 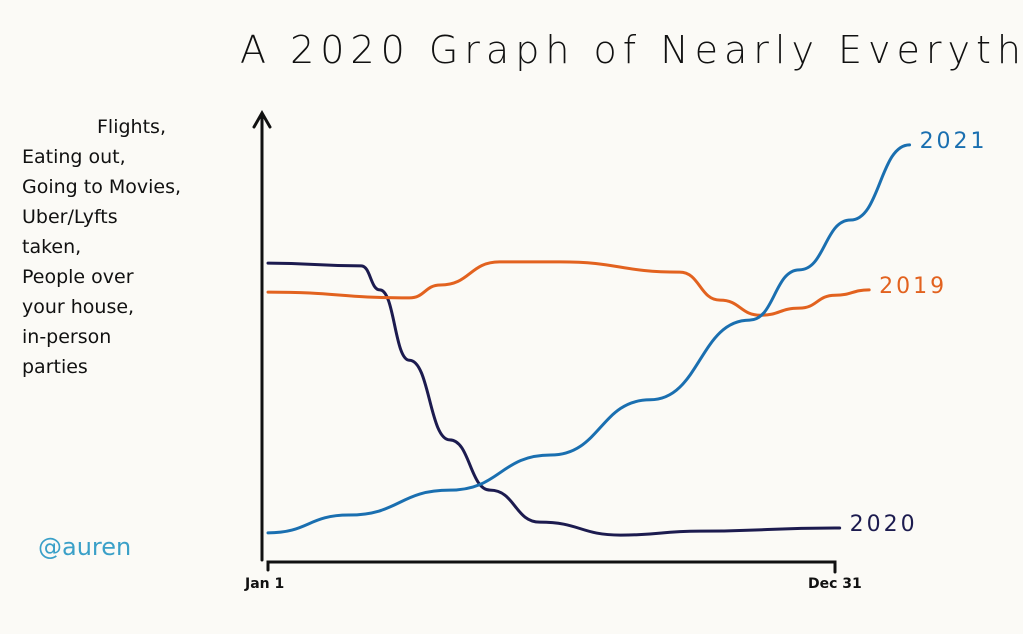 I want to click on x-tick-label-start: Jan 1, so click(x=265, y=584).